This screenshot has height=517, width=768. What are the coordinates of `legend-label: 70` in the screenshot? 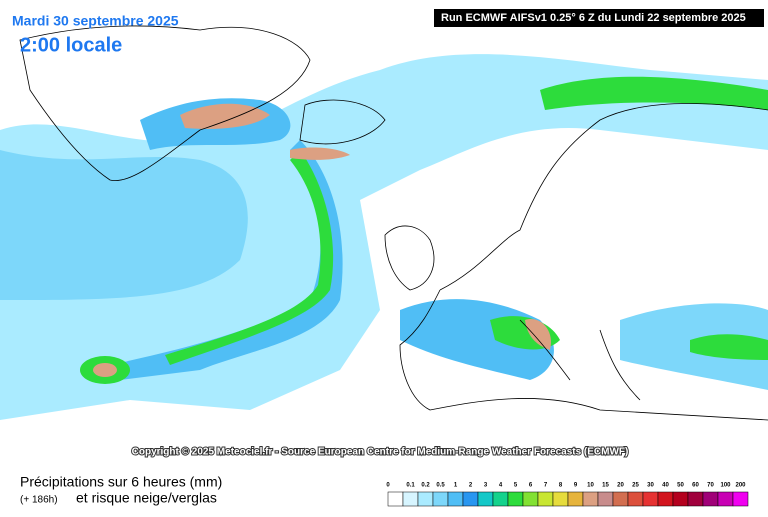 It's located at (710, 486).